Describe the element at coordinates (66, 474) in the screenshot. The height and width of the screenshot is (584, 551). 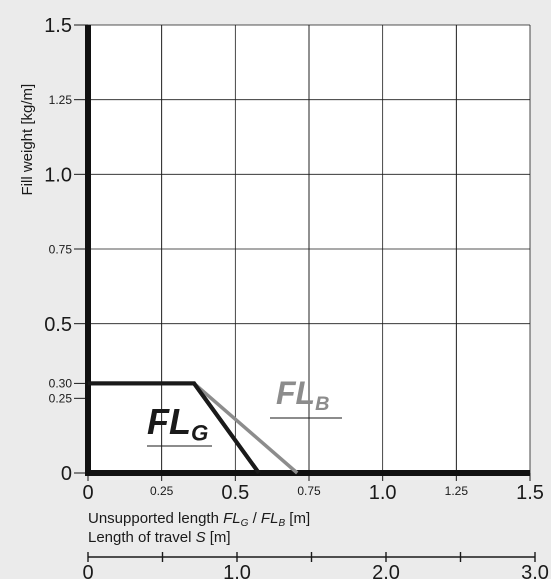
I see `y-tick-label: 0` at that location.